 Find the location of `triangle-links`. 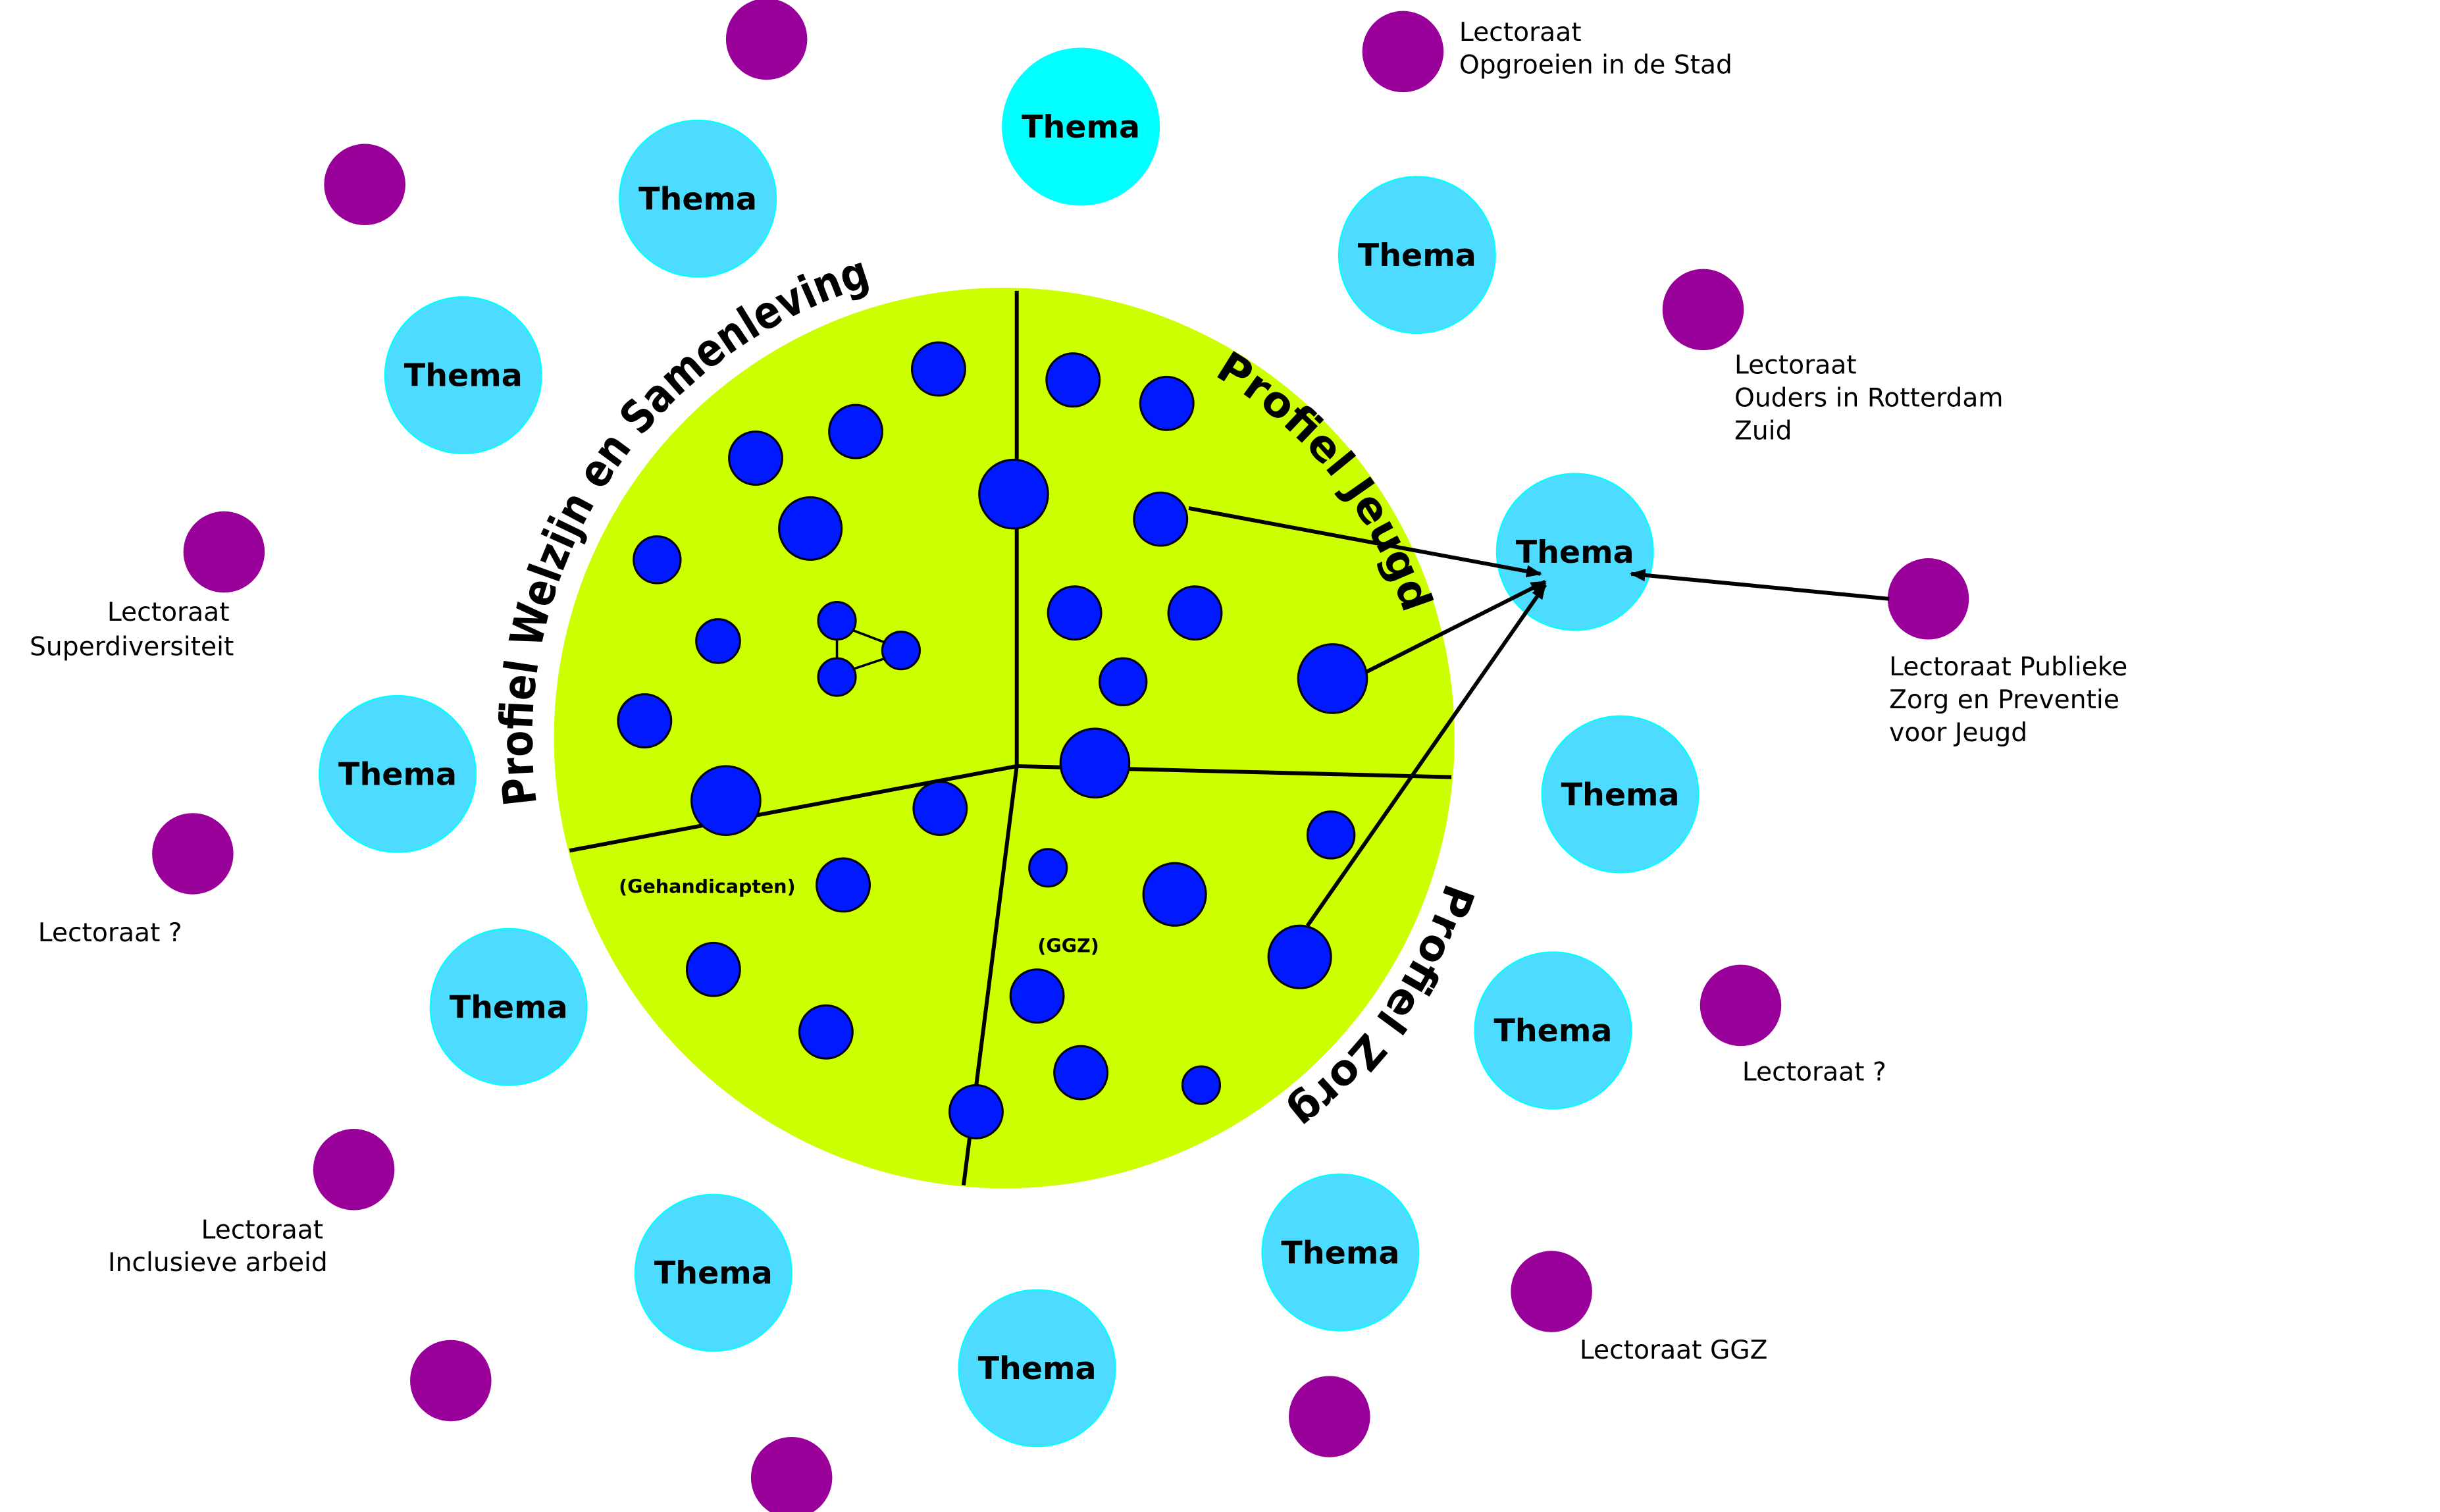

triangle-links is located at coordinates (860, 650).